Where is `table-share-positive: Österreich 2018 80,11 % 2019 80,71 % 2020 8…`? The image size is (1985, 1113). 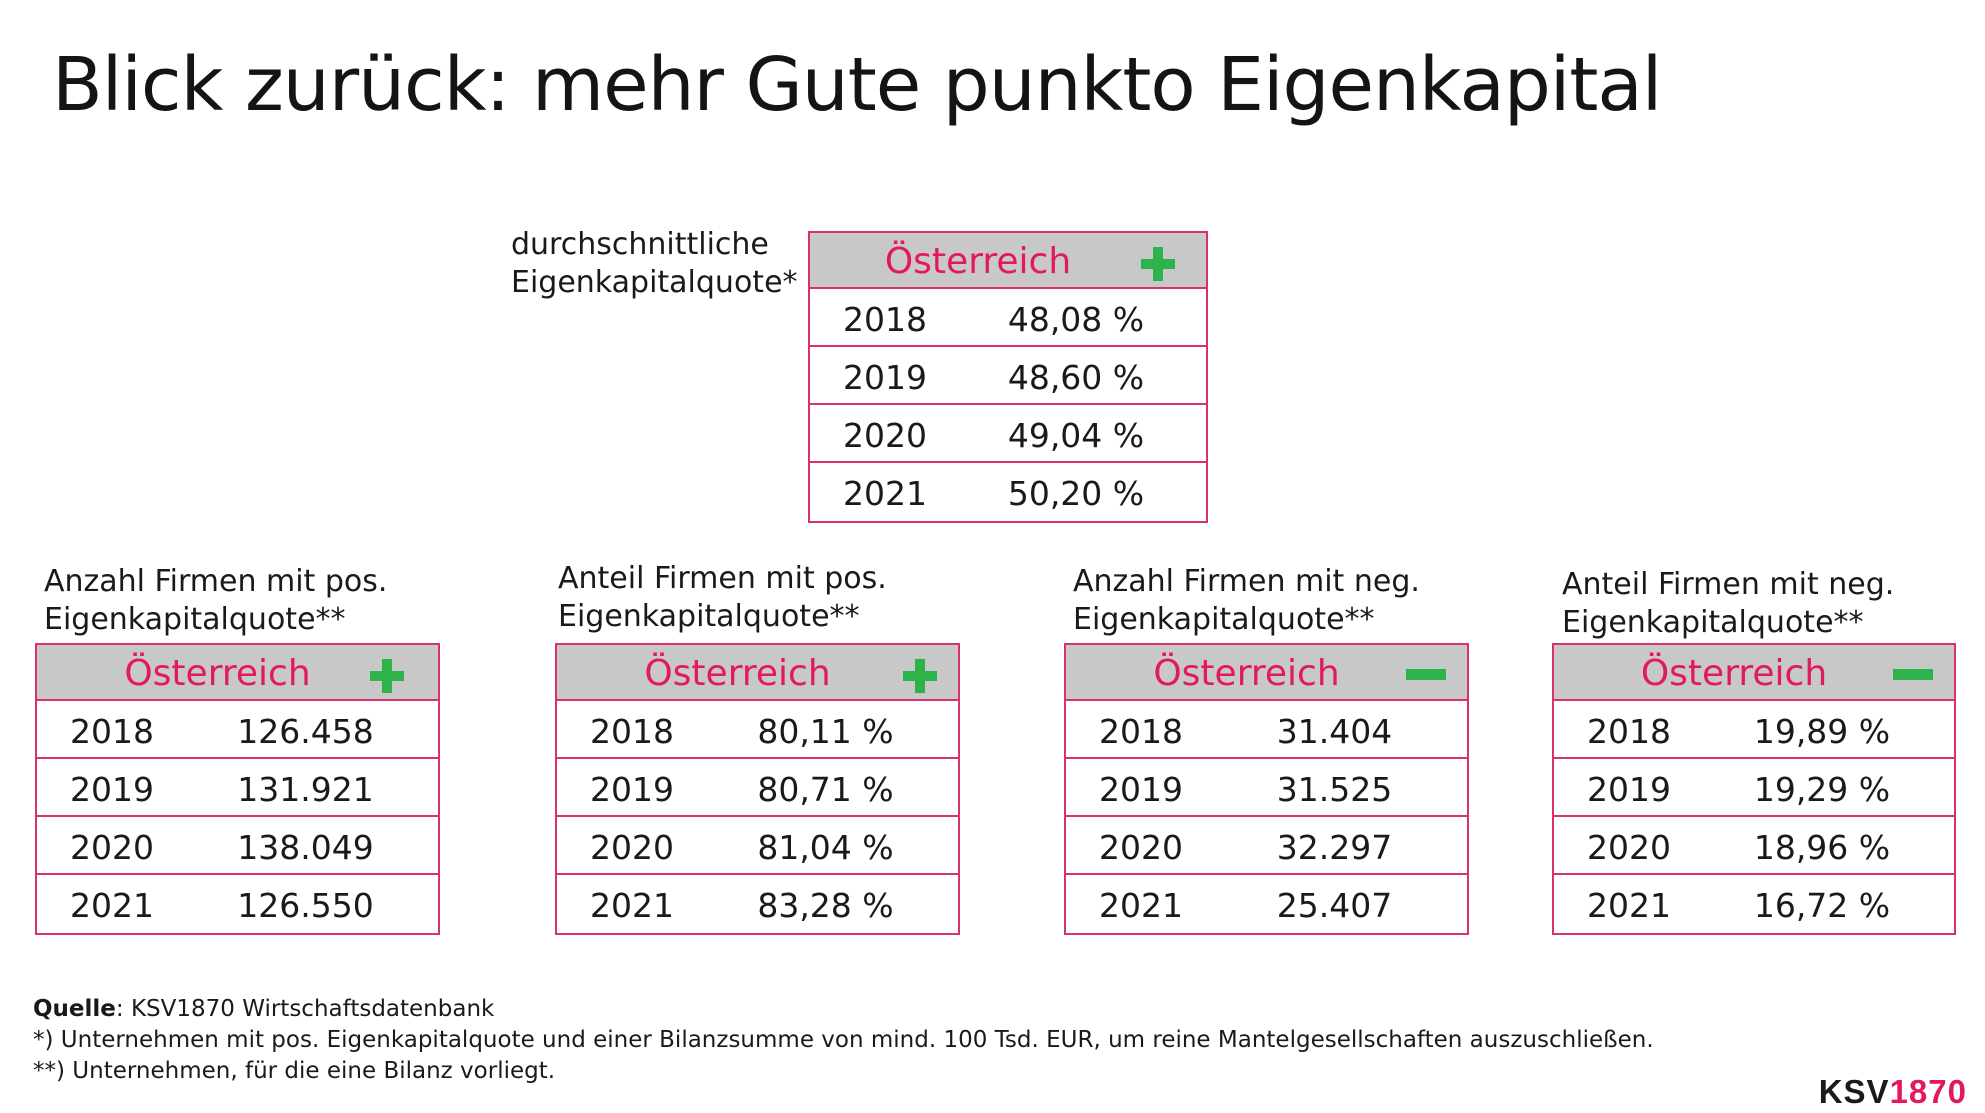 table-share-positive: Österreich 2018 80,11 % 2019 80,71 % 2020 8… is located at coordinates (757, 789).